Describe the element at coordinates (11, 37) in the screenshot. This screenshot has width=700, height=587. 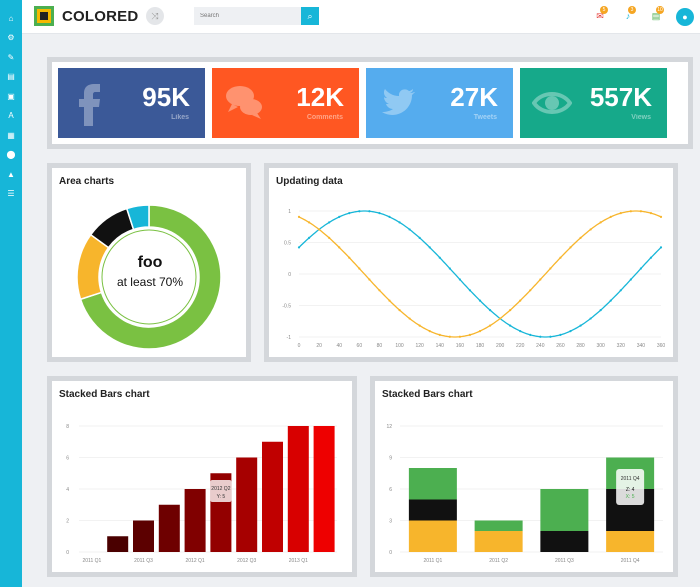
I see `cogs-icon: ⚙` at that location.